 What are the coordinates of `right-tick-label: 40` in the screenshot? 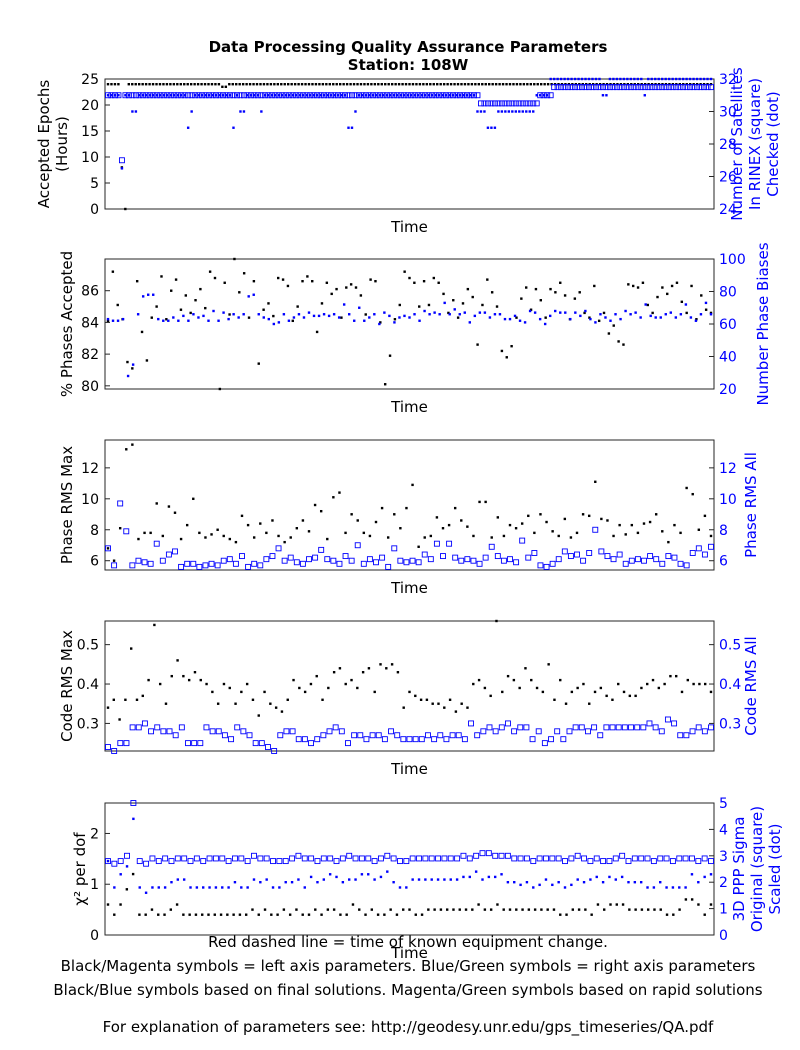 It's located at (728, 358).